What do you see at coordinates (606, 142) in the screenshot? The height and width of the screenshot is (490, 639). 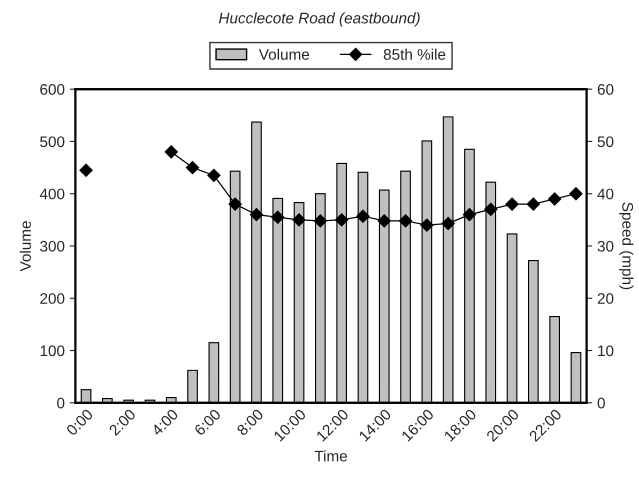 I see `y2-tick-label: 50` at bounding box center [606, 142].